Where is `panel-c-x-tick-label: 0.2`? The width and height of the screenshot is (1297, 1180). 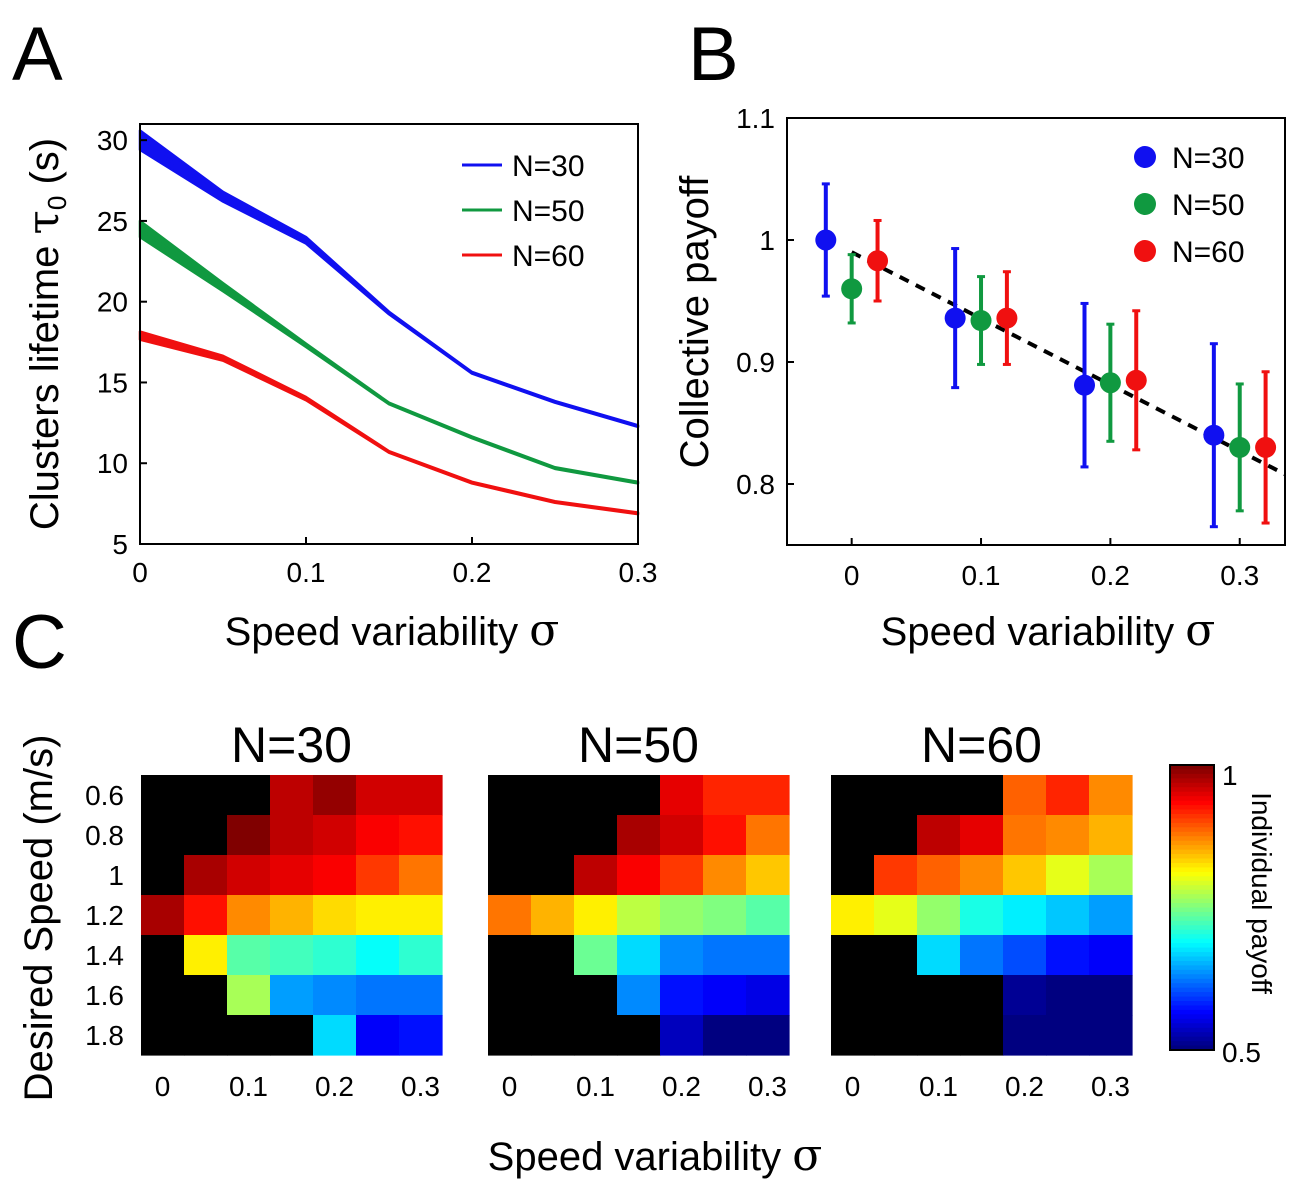
panel-c-x-tick-label: 0.2 is located at coordinates (334, 1086).